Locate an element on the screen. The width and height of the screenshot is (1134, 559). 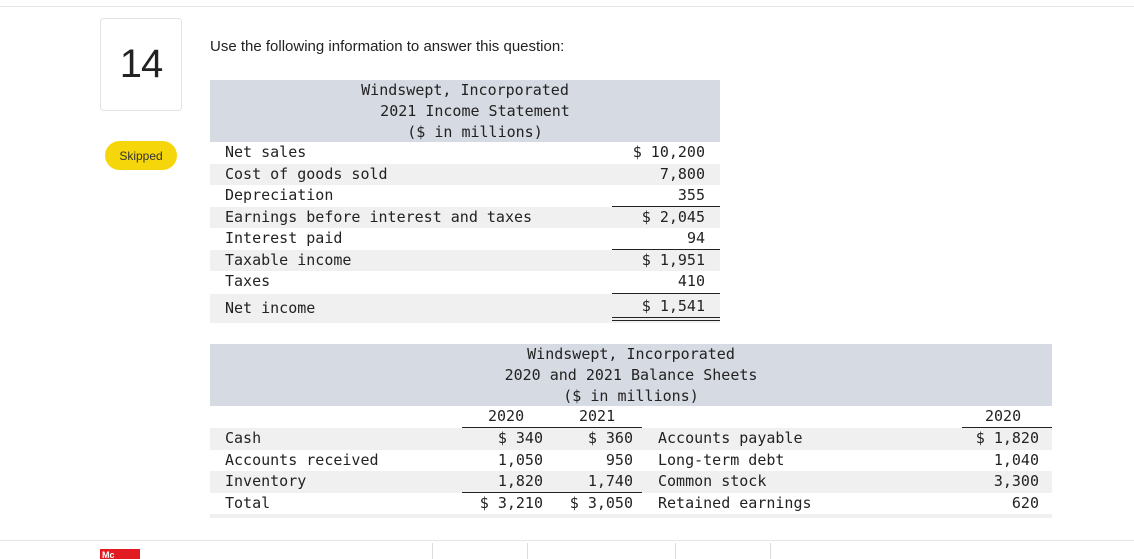
table-row: Net income $ 1,541 is located at coordinates (465, 308).